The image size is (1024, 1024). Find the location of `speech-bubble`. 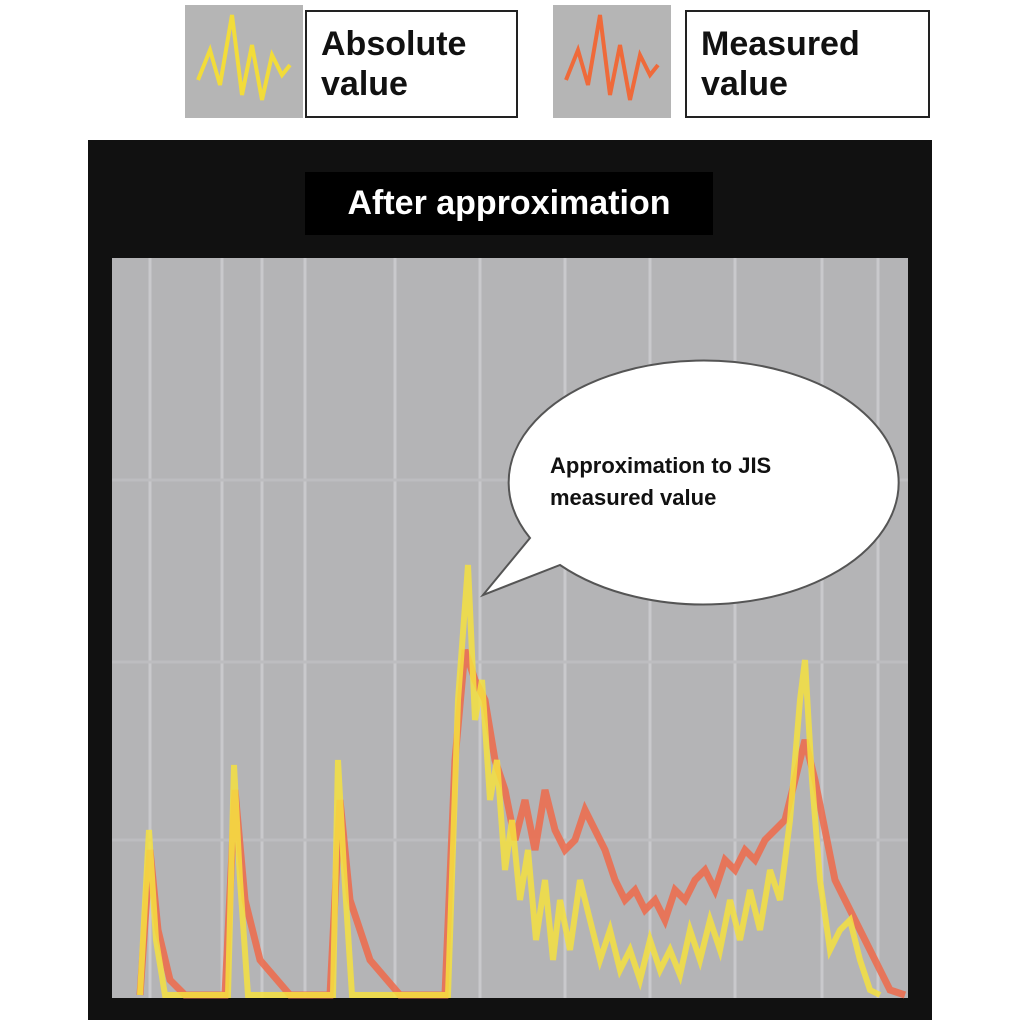

speech-bubble is located at coordinates (689, 482).